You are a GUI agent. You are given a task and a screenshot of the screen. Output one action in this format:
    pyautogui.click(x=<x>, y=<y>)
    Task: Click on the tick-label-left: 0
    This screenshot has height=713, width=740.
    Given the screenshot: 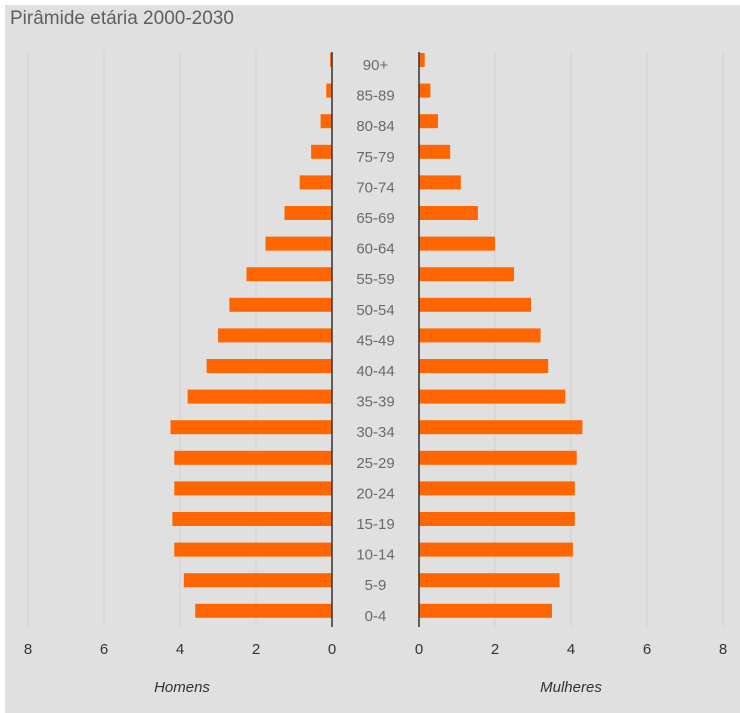 What is the action you would take?
    pyautogui.click(x=332, y=649)
    